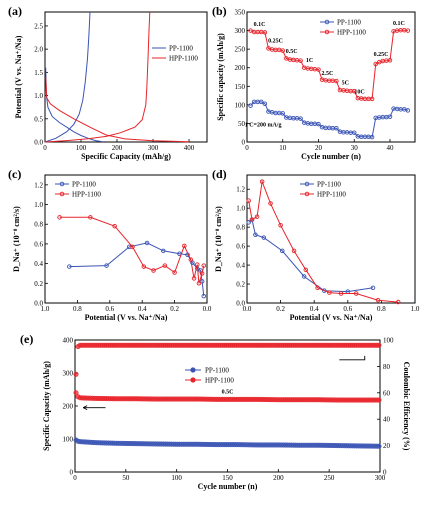 Image resolution: width=428 pixels, height=508 pixels. I want to click on x-tick-label: 30, so click(355, 148).